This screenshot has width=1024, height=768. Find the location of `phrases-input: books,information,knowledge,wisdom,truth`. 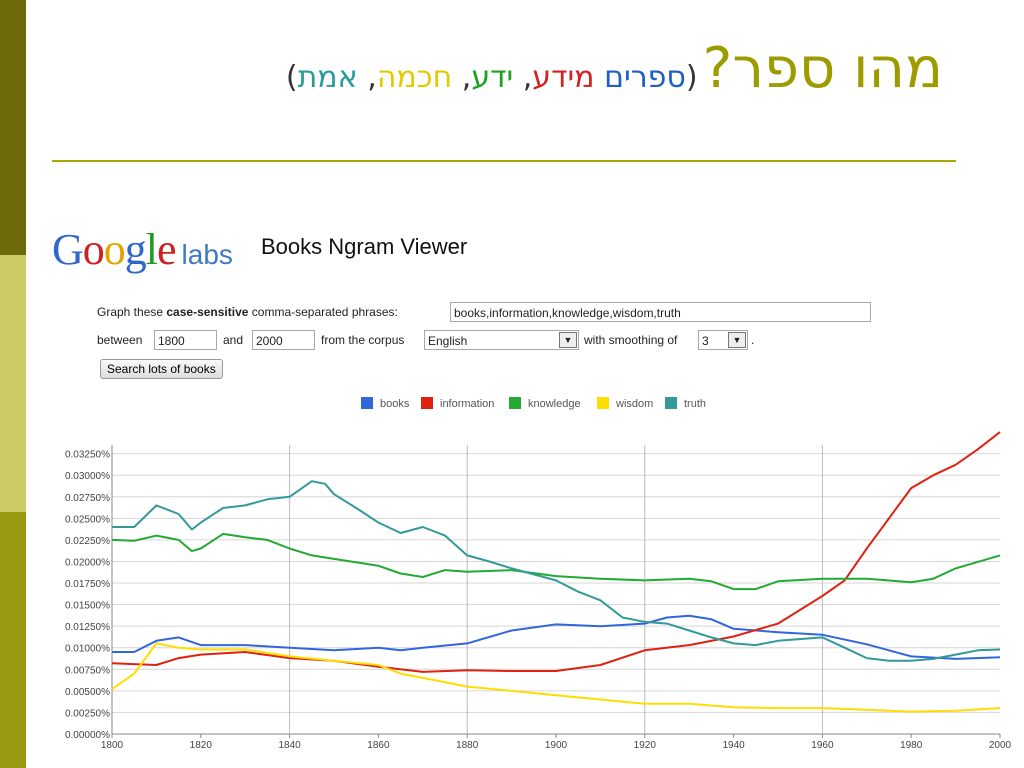

phrases-input: books,information,knowledge,wisdom,truth is located at coordinates (660, 312).